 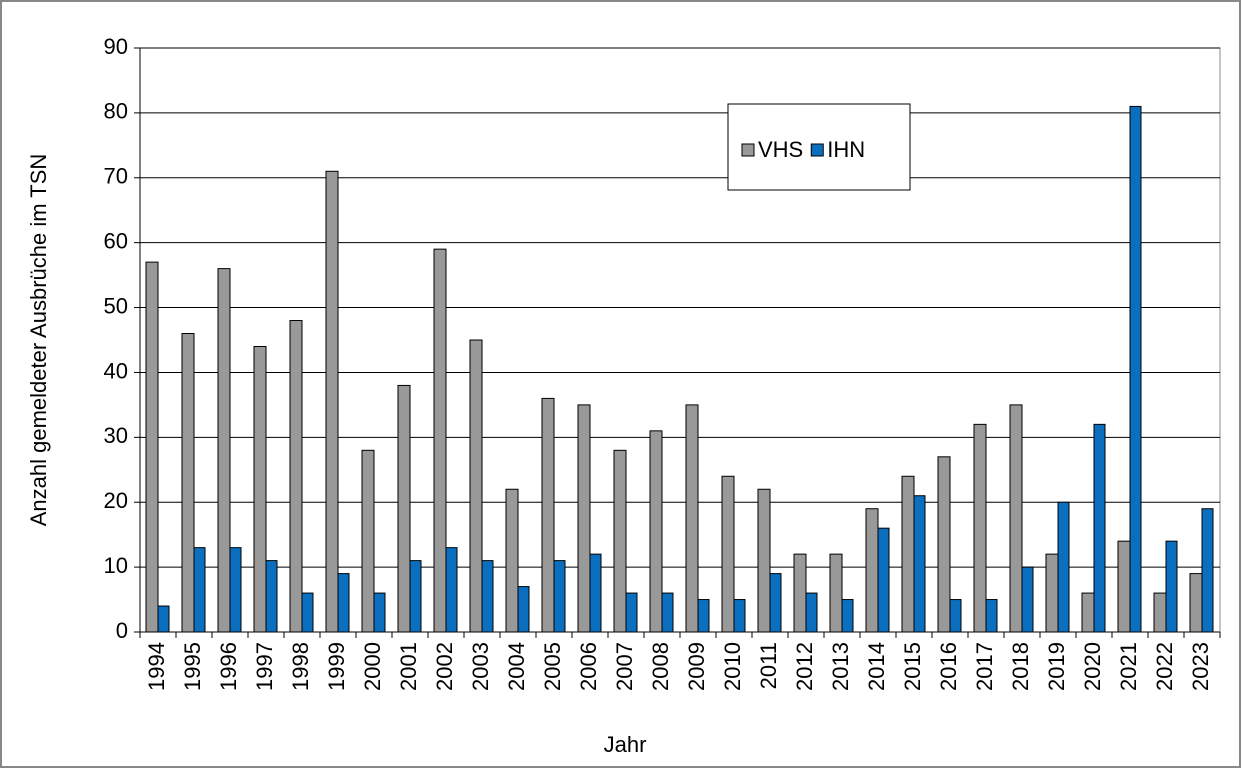 What do you see at coordinates (948, 666) in the screenshot?
I see `x-tick-label: 2016` at bounding box center [948, 666].